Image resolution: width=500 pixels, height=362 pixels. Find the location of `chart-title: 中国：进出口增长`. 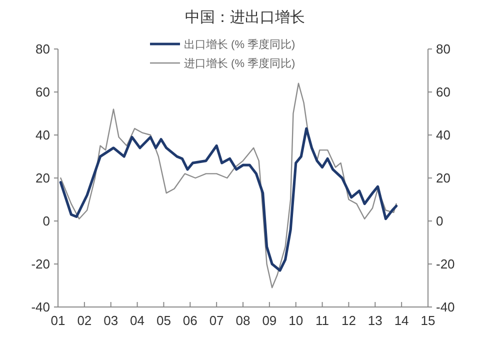

chart-title: 中国：进出口增长 is located at coordinates (245, 17).